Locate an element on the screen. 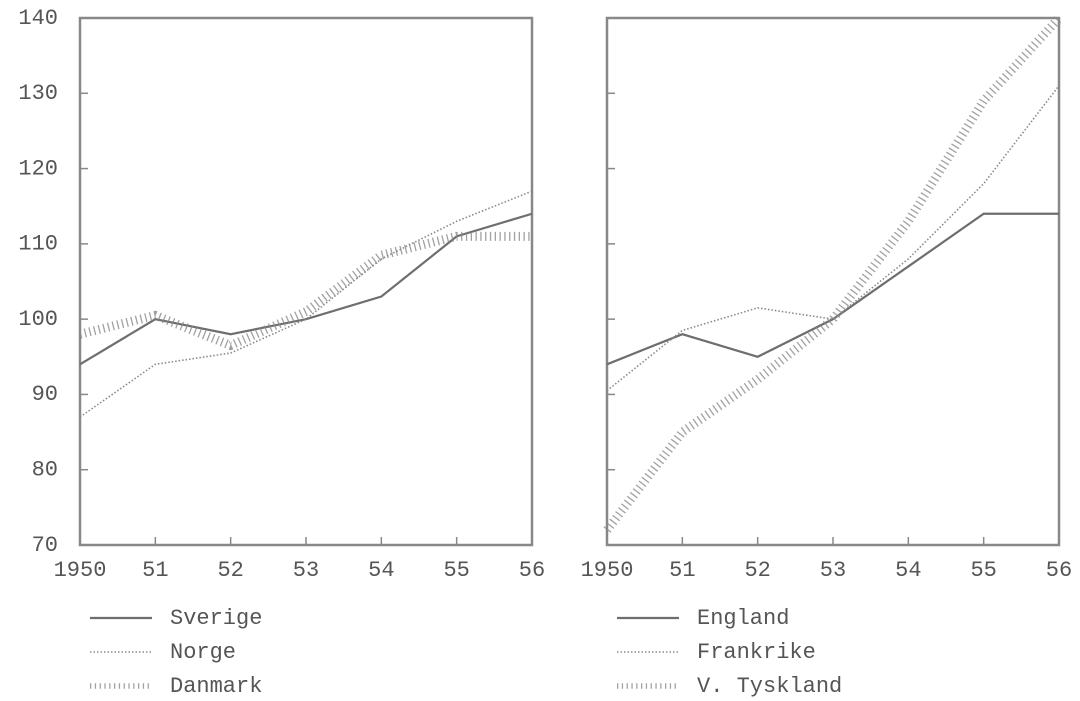  legend-label: Danmark is located at coordinates (216, 686).